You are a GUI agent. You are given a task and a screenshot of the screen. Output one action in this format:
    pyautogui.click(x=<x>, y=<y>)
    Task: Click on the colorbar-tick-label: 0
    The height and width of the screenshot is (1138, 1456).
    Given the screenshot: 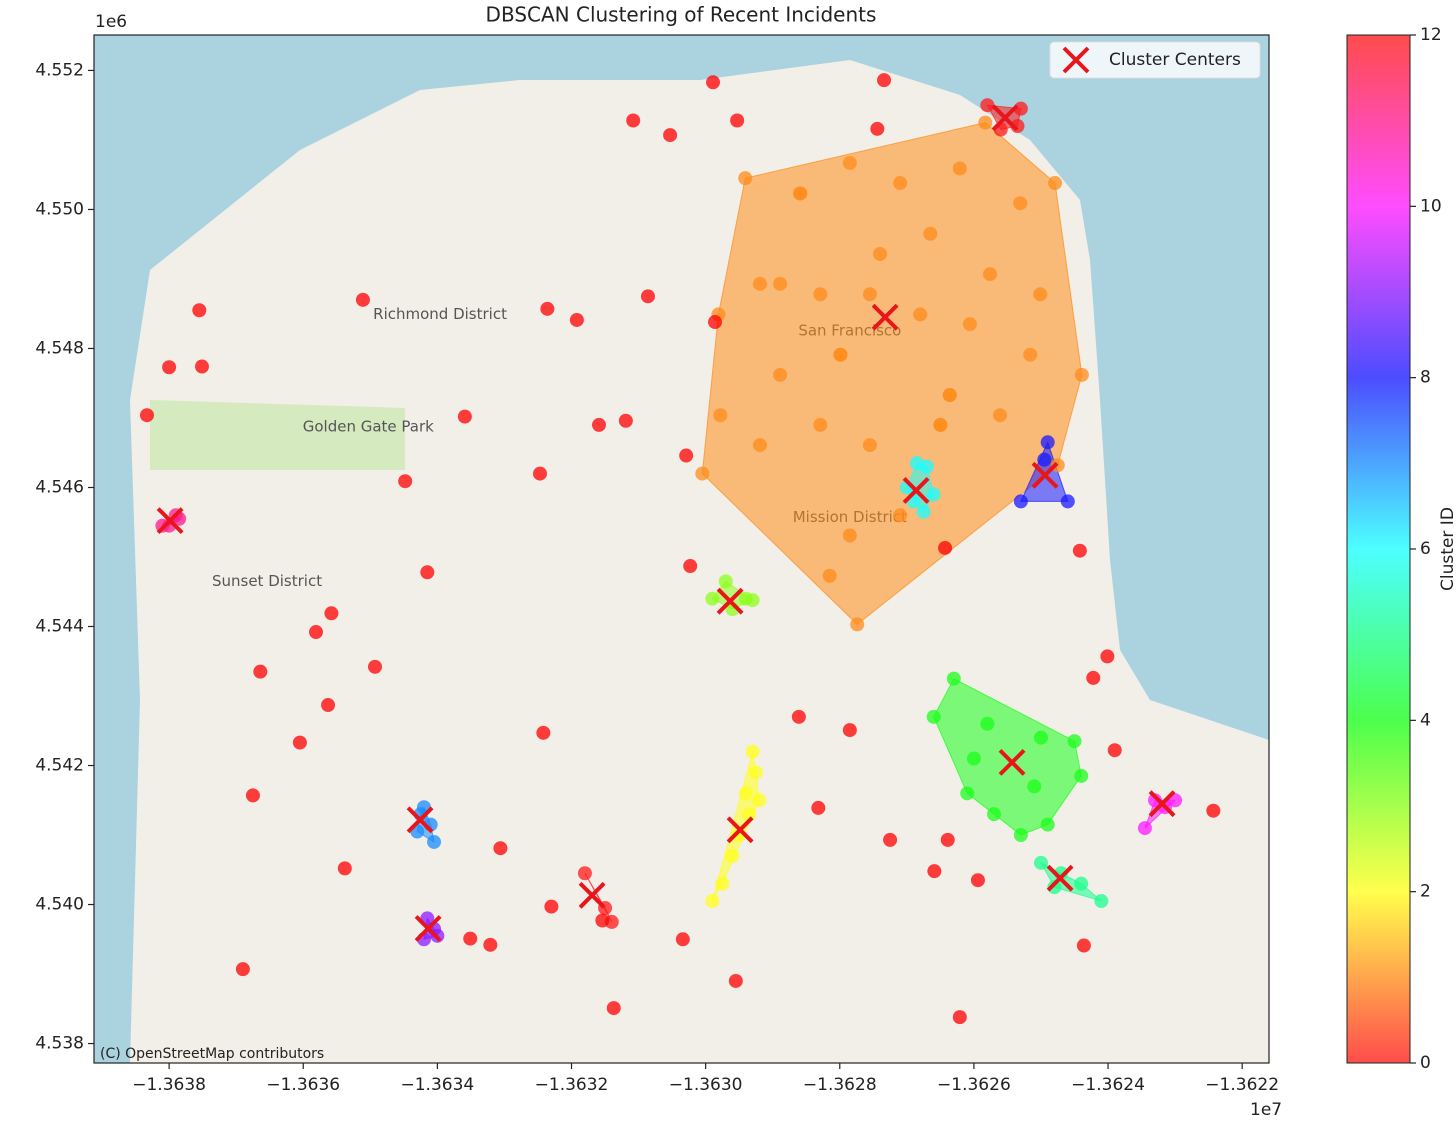 What is the action you would take?
    pyautogui.click(x=1425, y=1063)
    